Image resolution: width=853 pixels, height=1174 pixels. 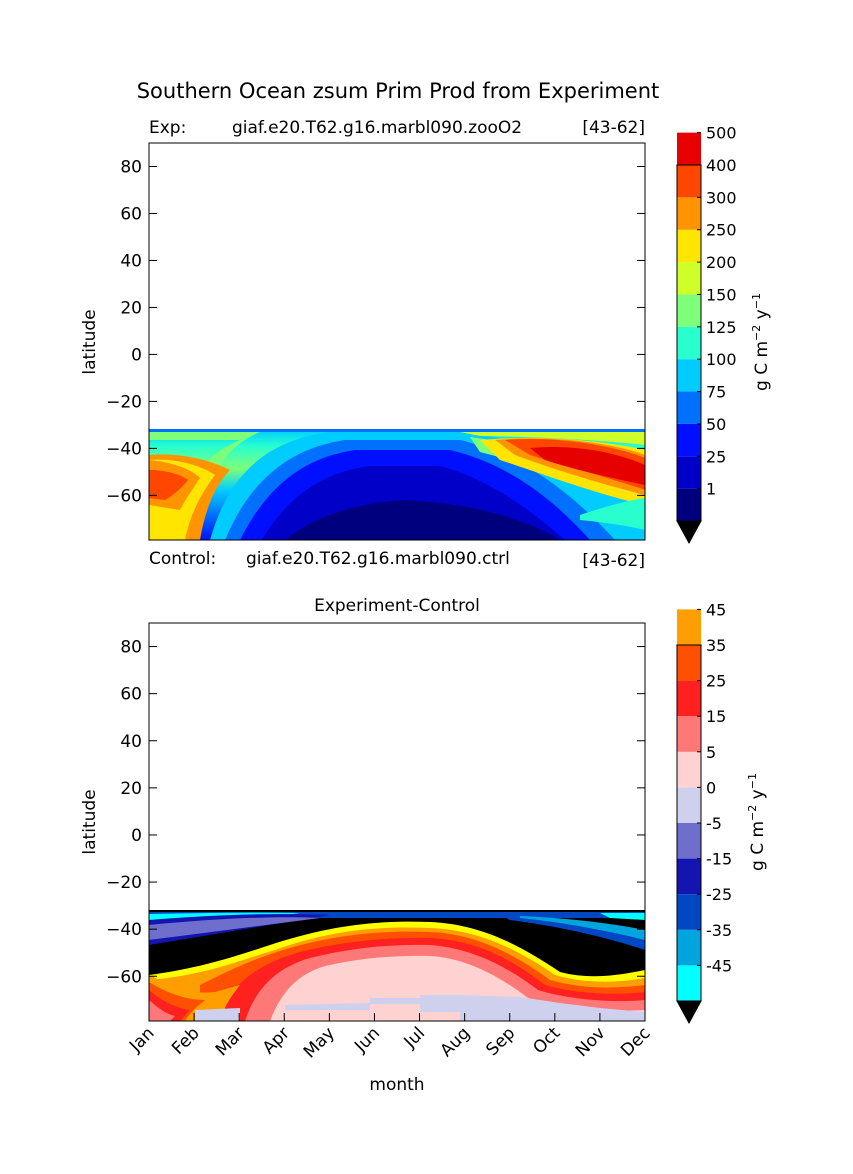 What do you see at coordinates (185, 1040) in the screenshot?
I see `bottom-xtick-label: Feb` at bounding box center [185, 1040].